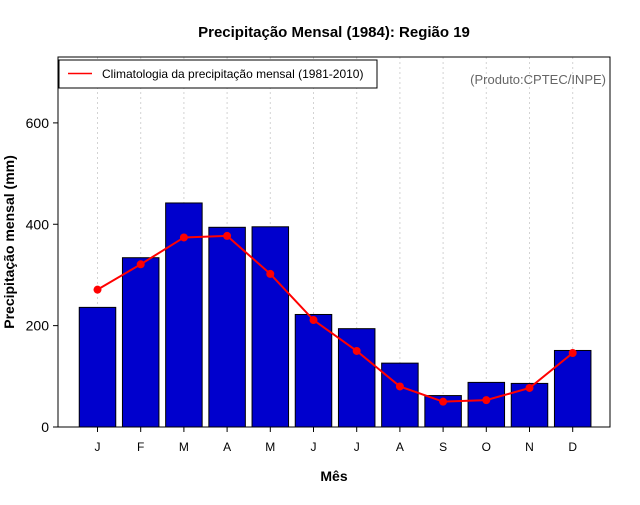  Describe the element at coordinates (538, 79) in the screenshot. I see `source-annotation: (Produto:CPTEC/INPE)` at that location.